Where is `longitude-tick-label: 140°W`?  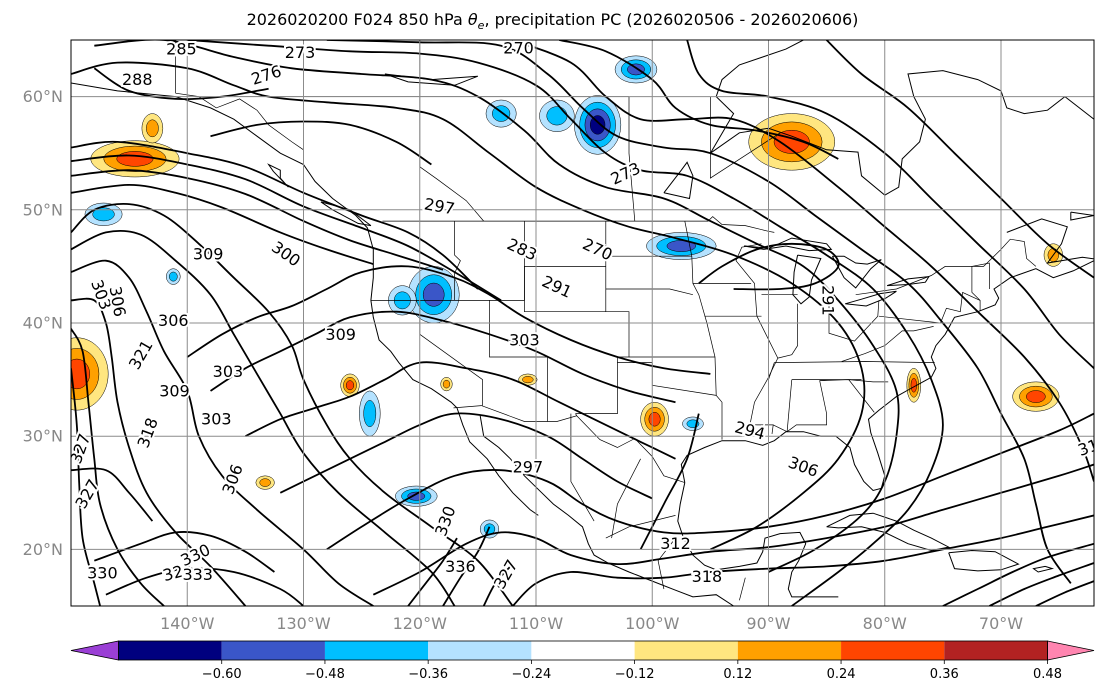
longitude-tick-label: 140°W is located at coordinates (187, 623).